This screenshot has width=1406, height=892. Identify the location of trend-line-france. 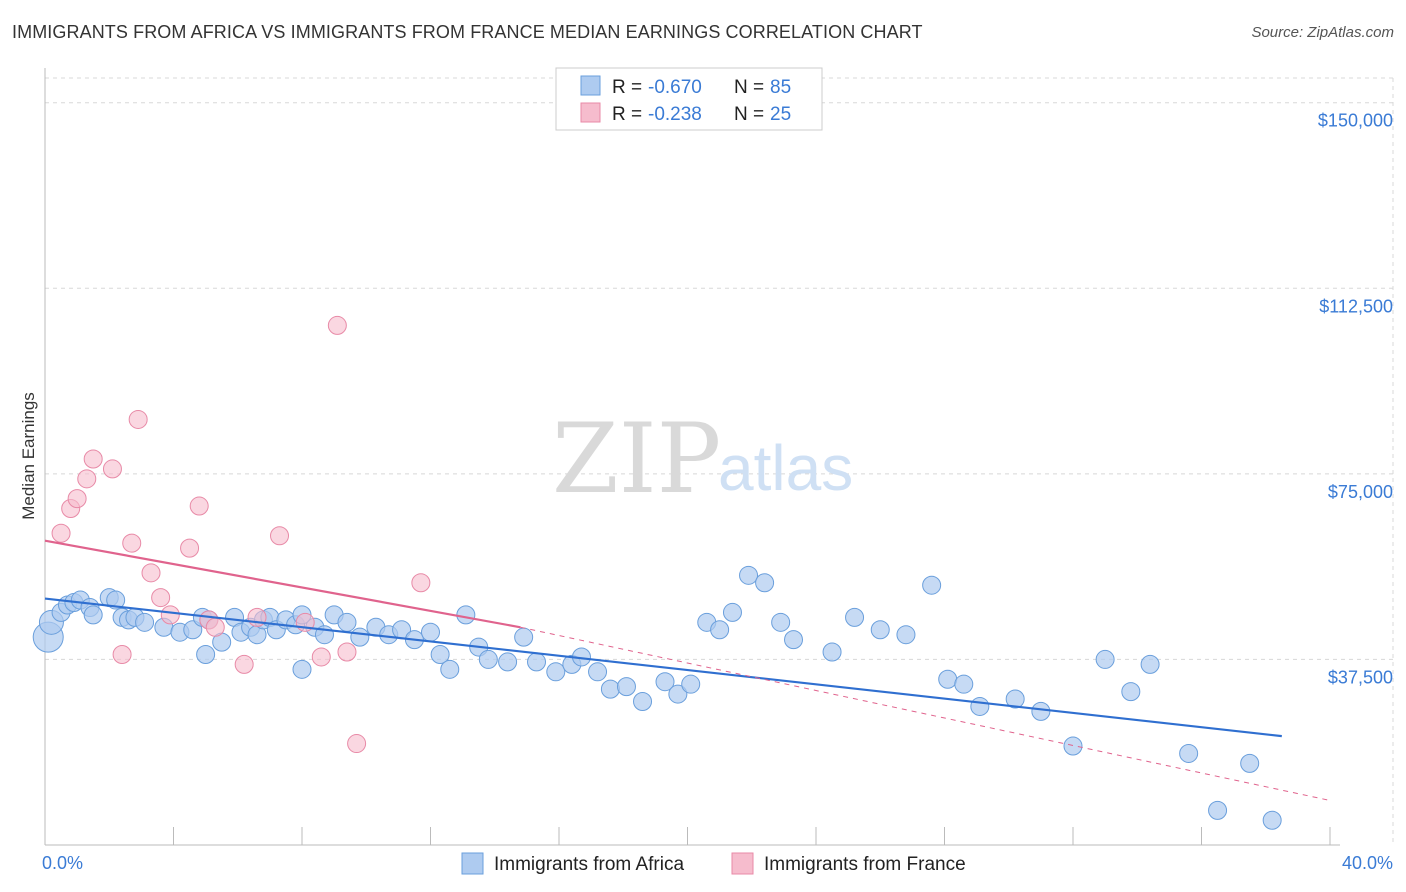
(282, 584).